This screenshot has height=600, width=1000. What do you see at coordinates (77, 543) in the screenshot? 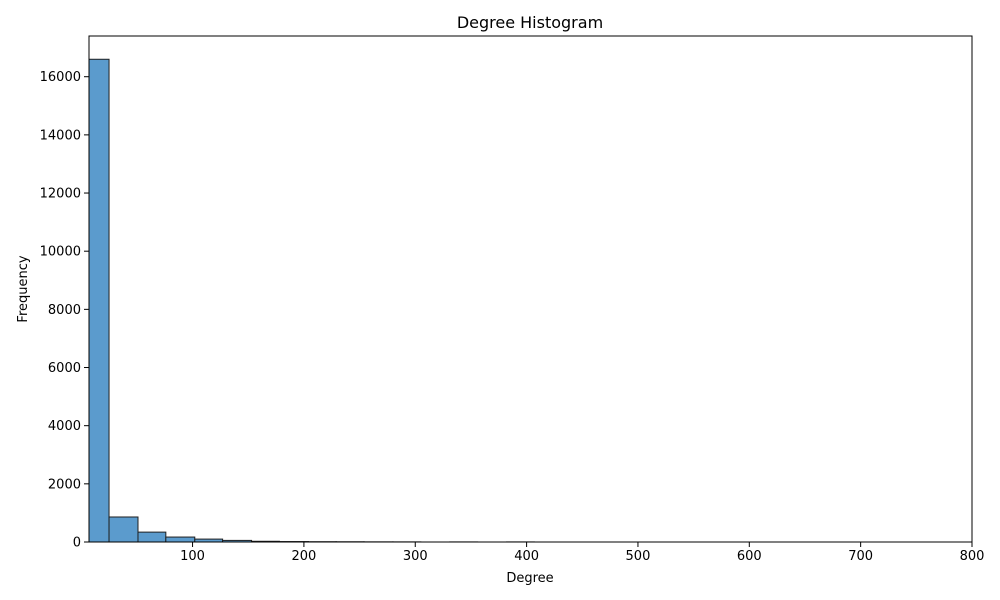
I see `y-tick-label: 0` at bounding box center [77, 543].